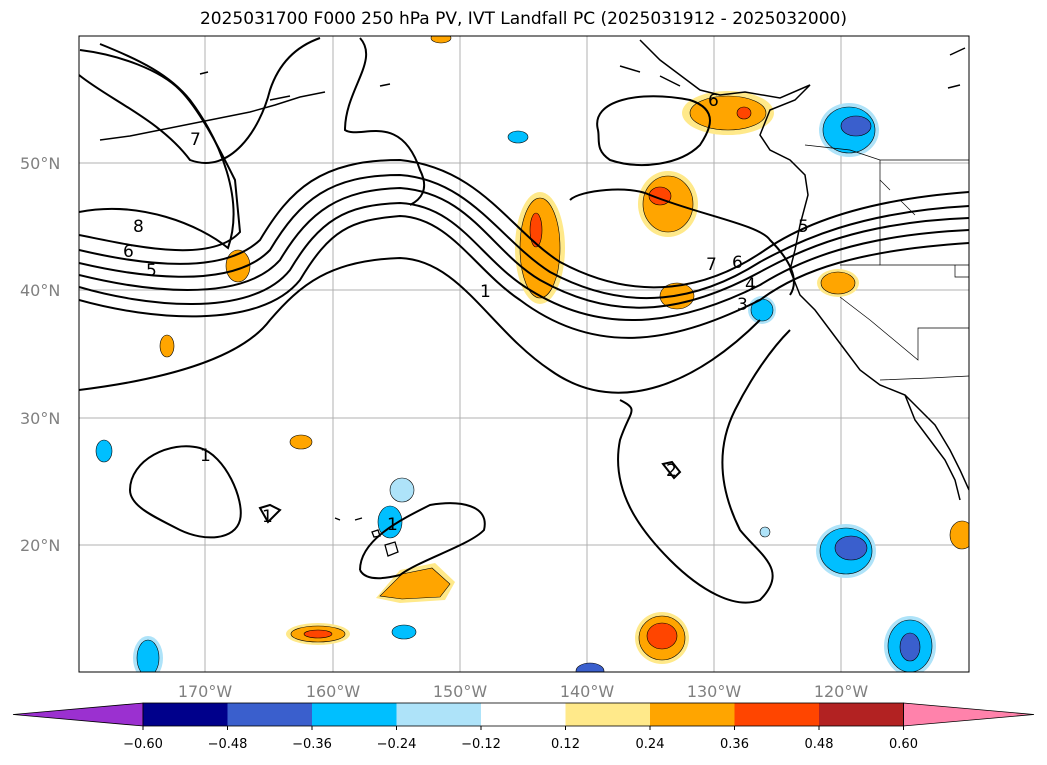 This screenshot has width=1047, height=765. I want to click on lat-label: 40°N, so click(40, 290).